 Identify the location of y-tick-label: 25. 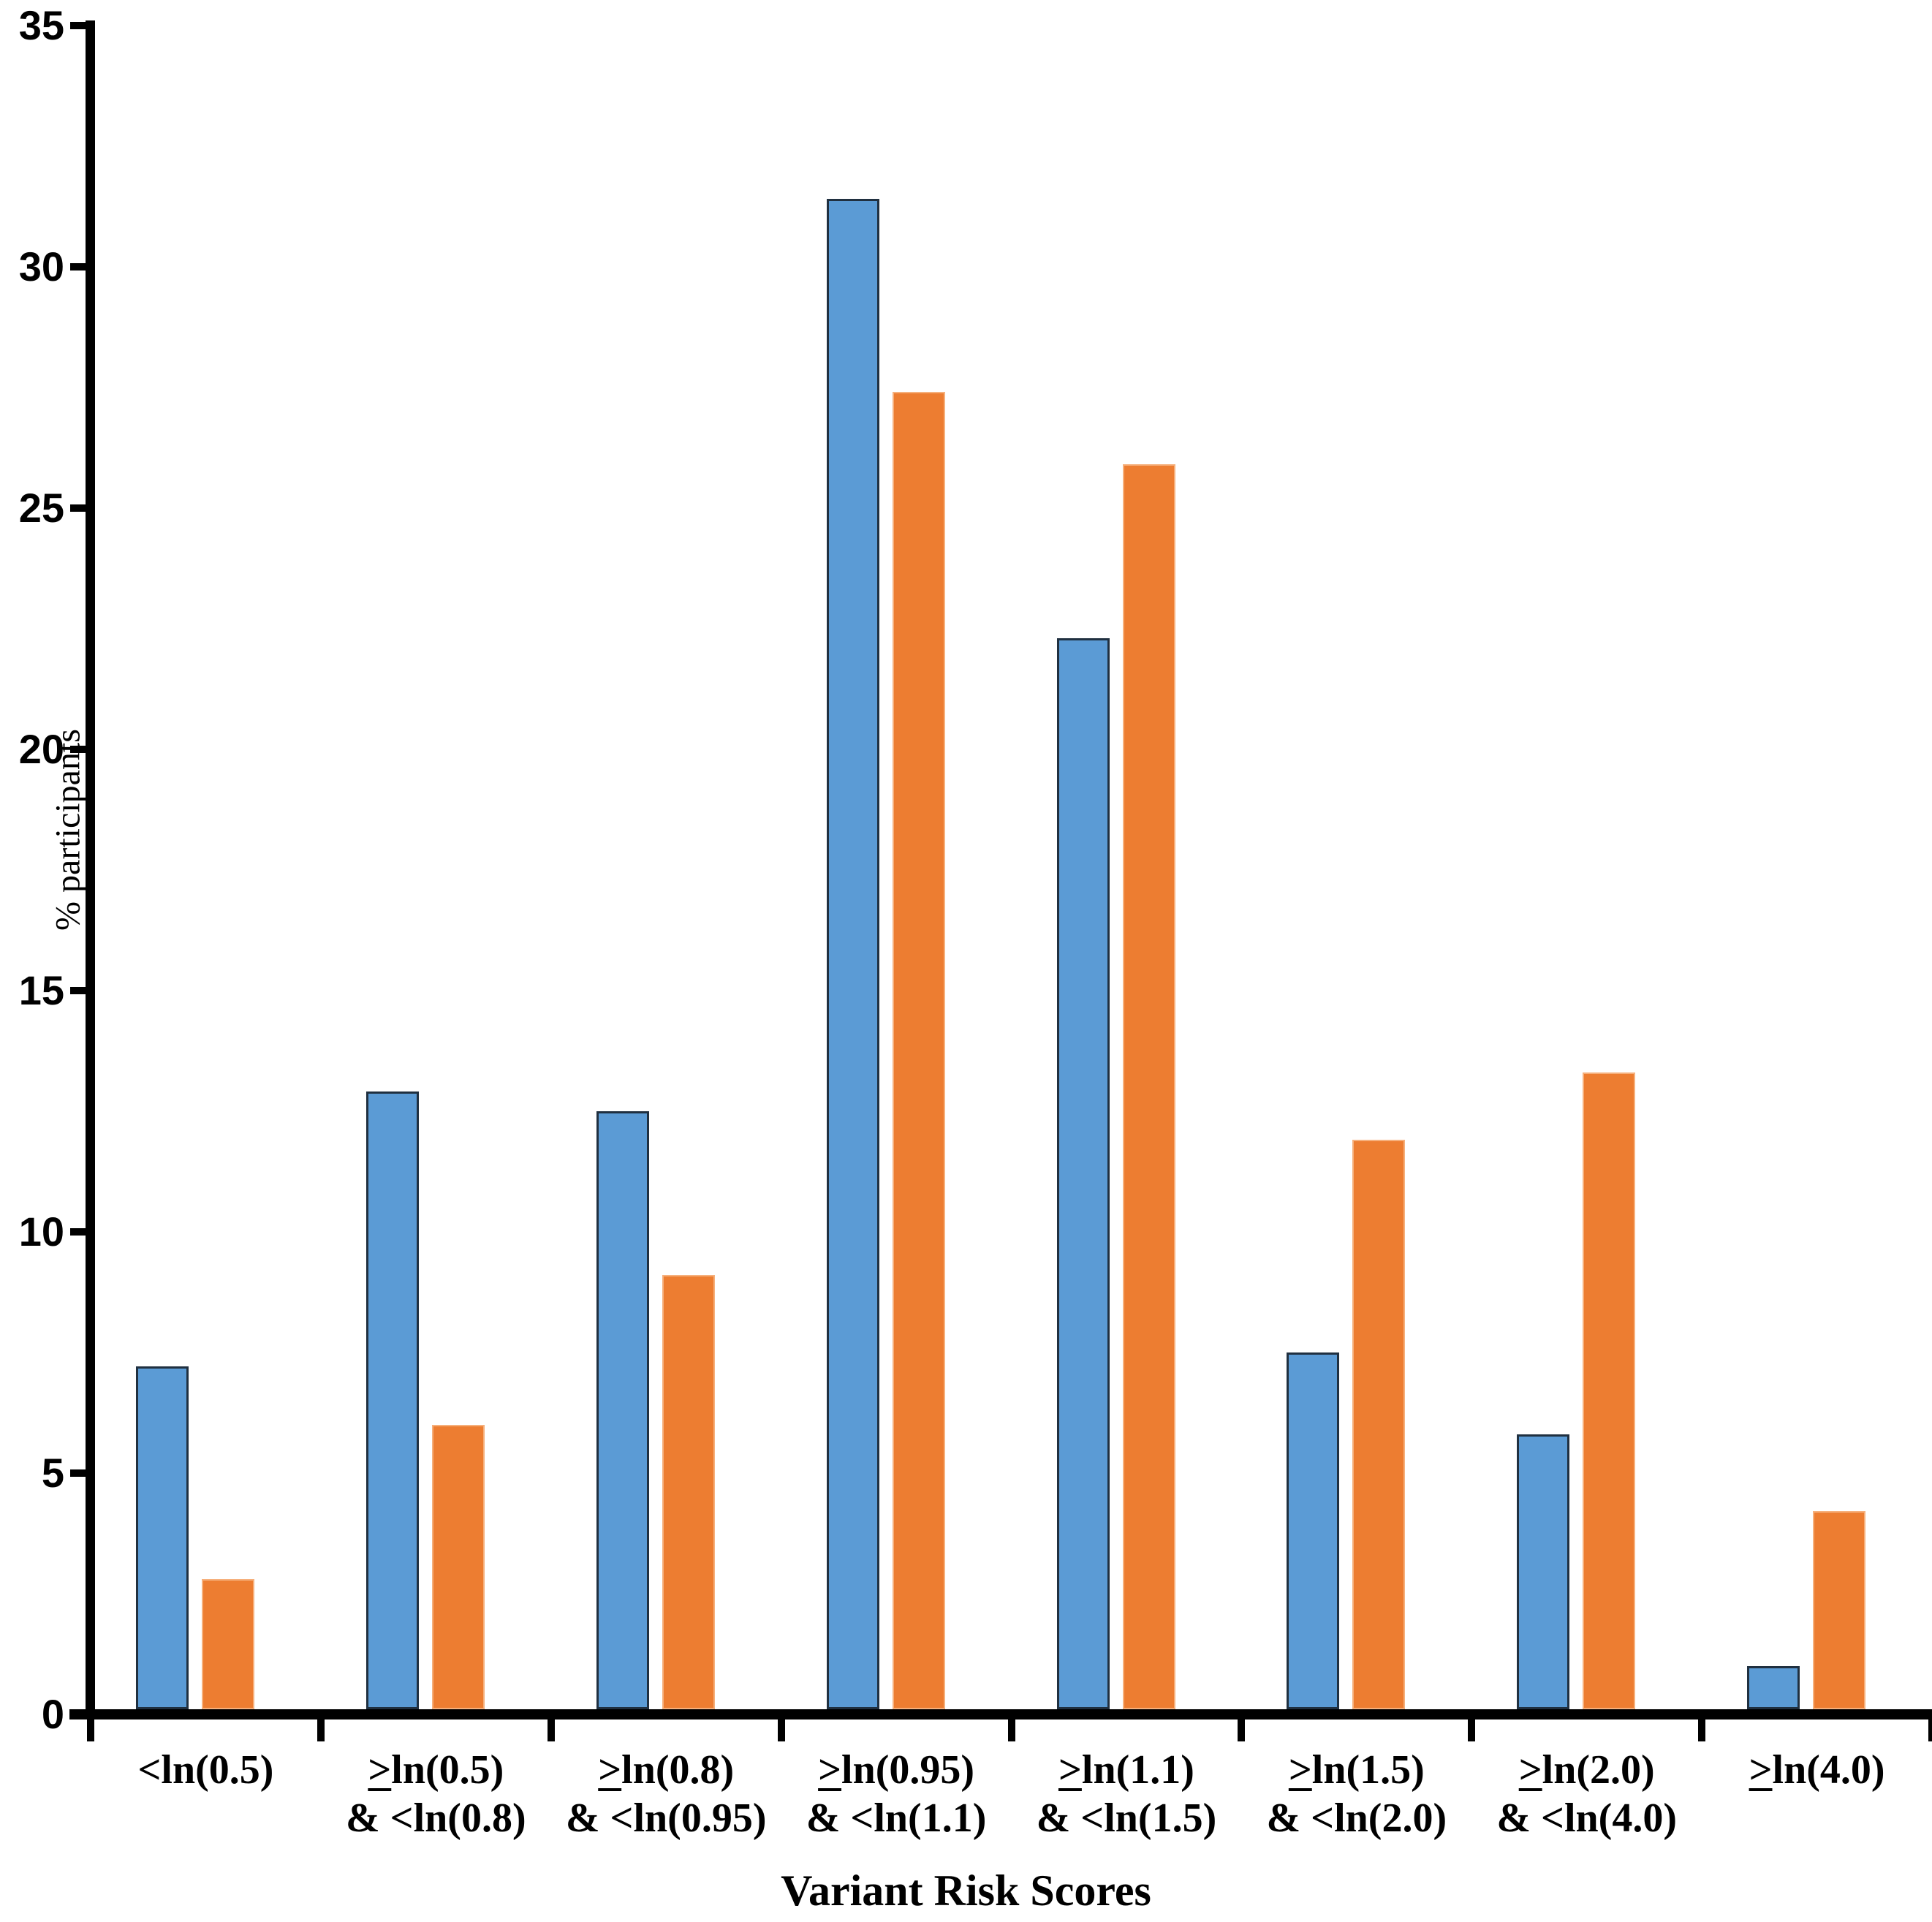
(41, 508).